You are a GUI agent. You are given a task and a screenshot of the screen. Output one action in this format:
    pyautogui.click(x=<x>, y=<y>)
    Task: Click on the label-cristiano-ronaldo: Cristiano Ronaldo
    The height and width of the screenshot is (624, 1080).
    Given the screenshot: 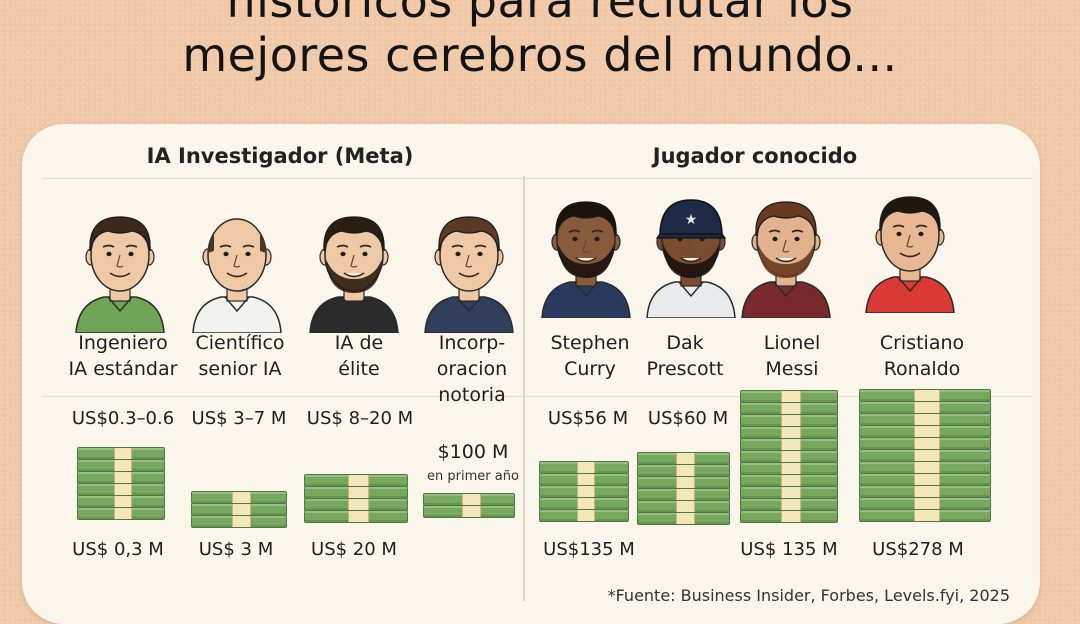 What is the action you would take?
    pyautogui.click(x=922, y=356)
    